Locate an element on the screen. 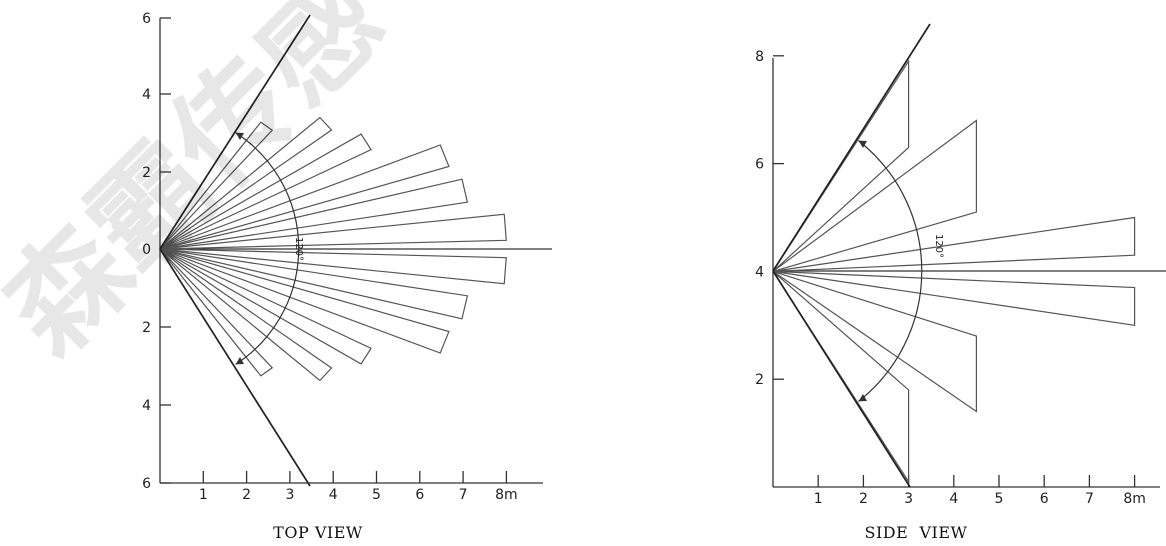  top-view-lower-boundary is located at coordinates (235, 367).